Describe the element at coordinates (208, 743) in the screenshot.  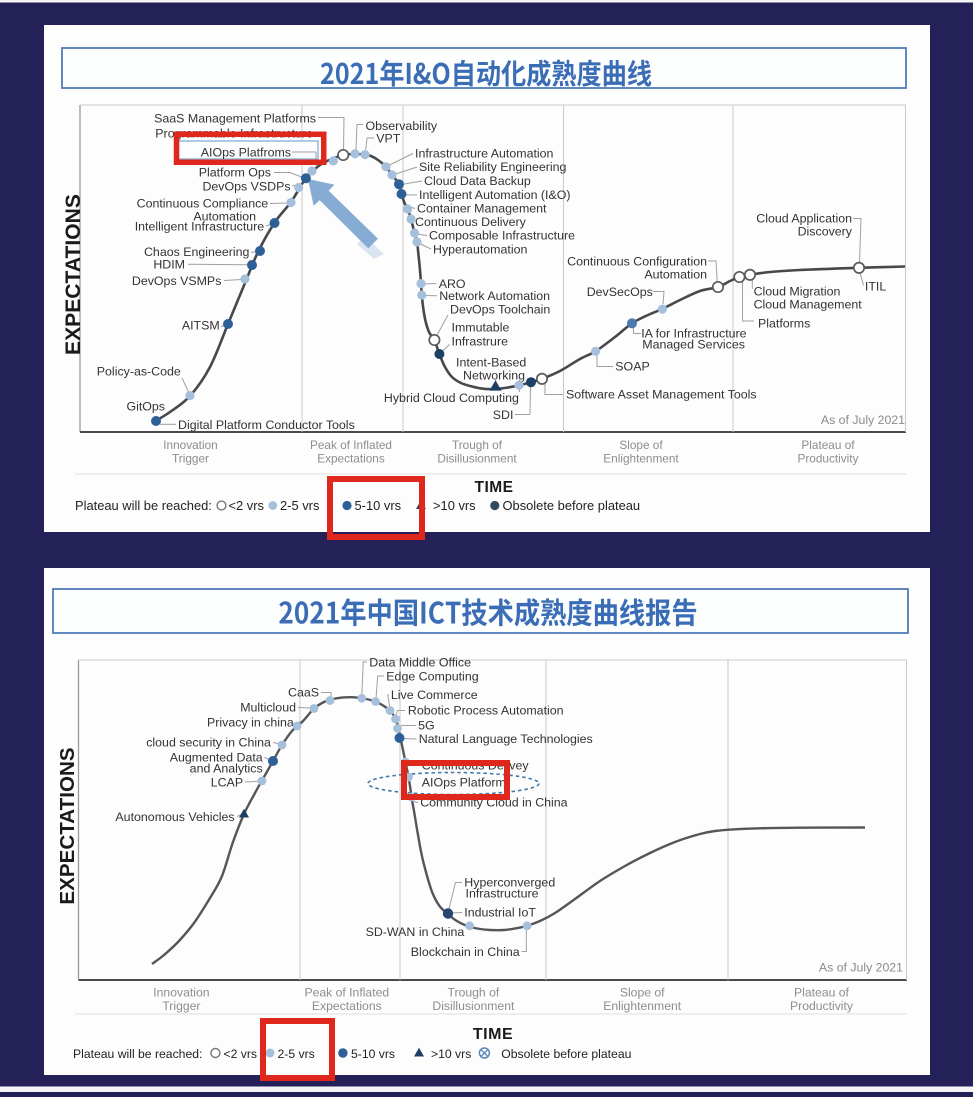
I see `svg-text: cloud security in China` at that location.